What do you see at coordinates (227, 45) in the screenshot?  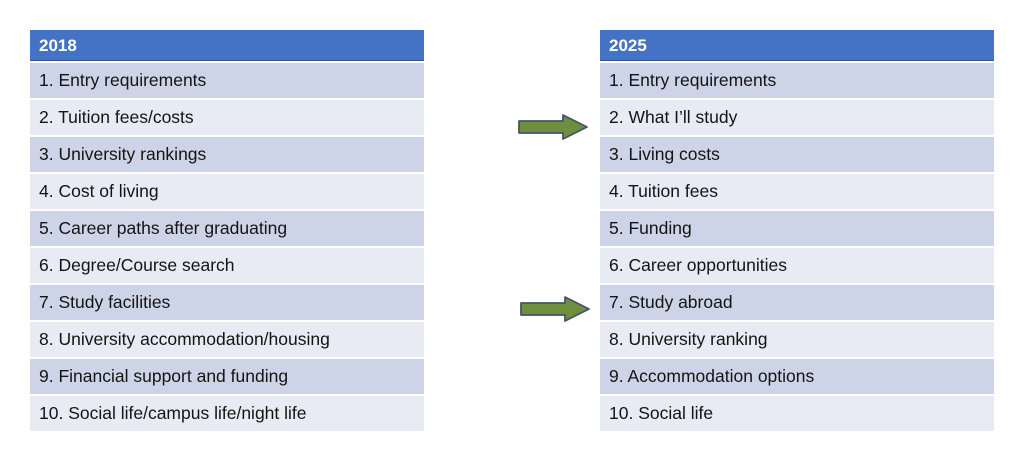 I see `table-header-2018: 2018` at bounding box center [227, 45].